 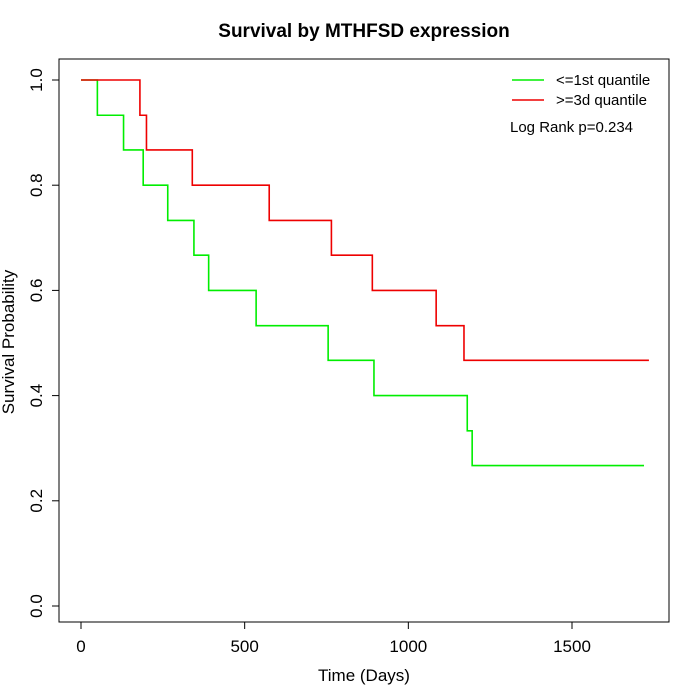 What do you see at coordinates (408, 646) in the screenshot?
I see `x-tick-label: 1000` at bounding box center [408, 646].